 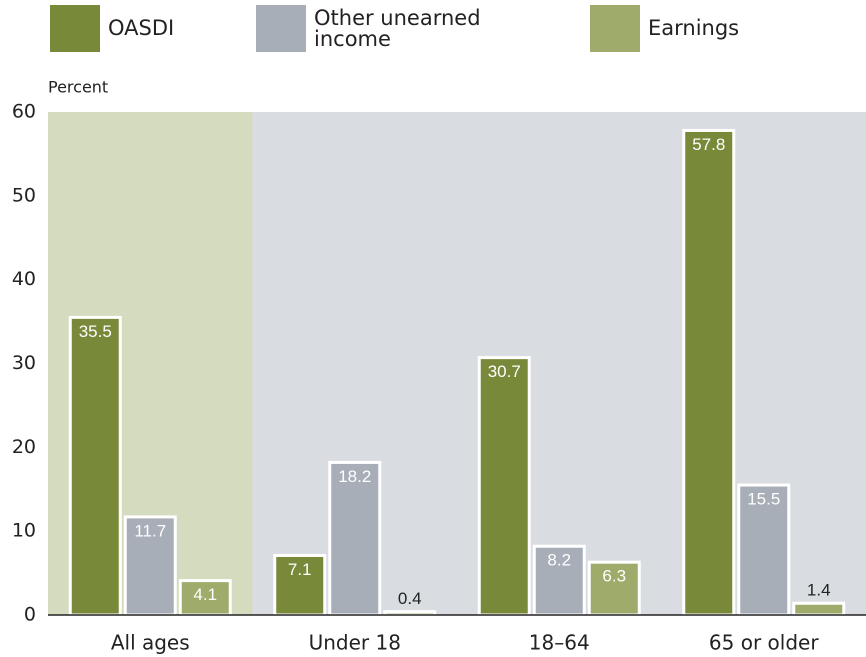 I want to click on legend-label: OASDI, so click(x=141, y=28).